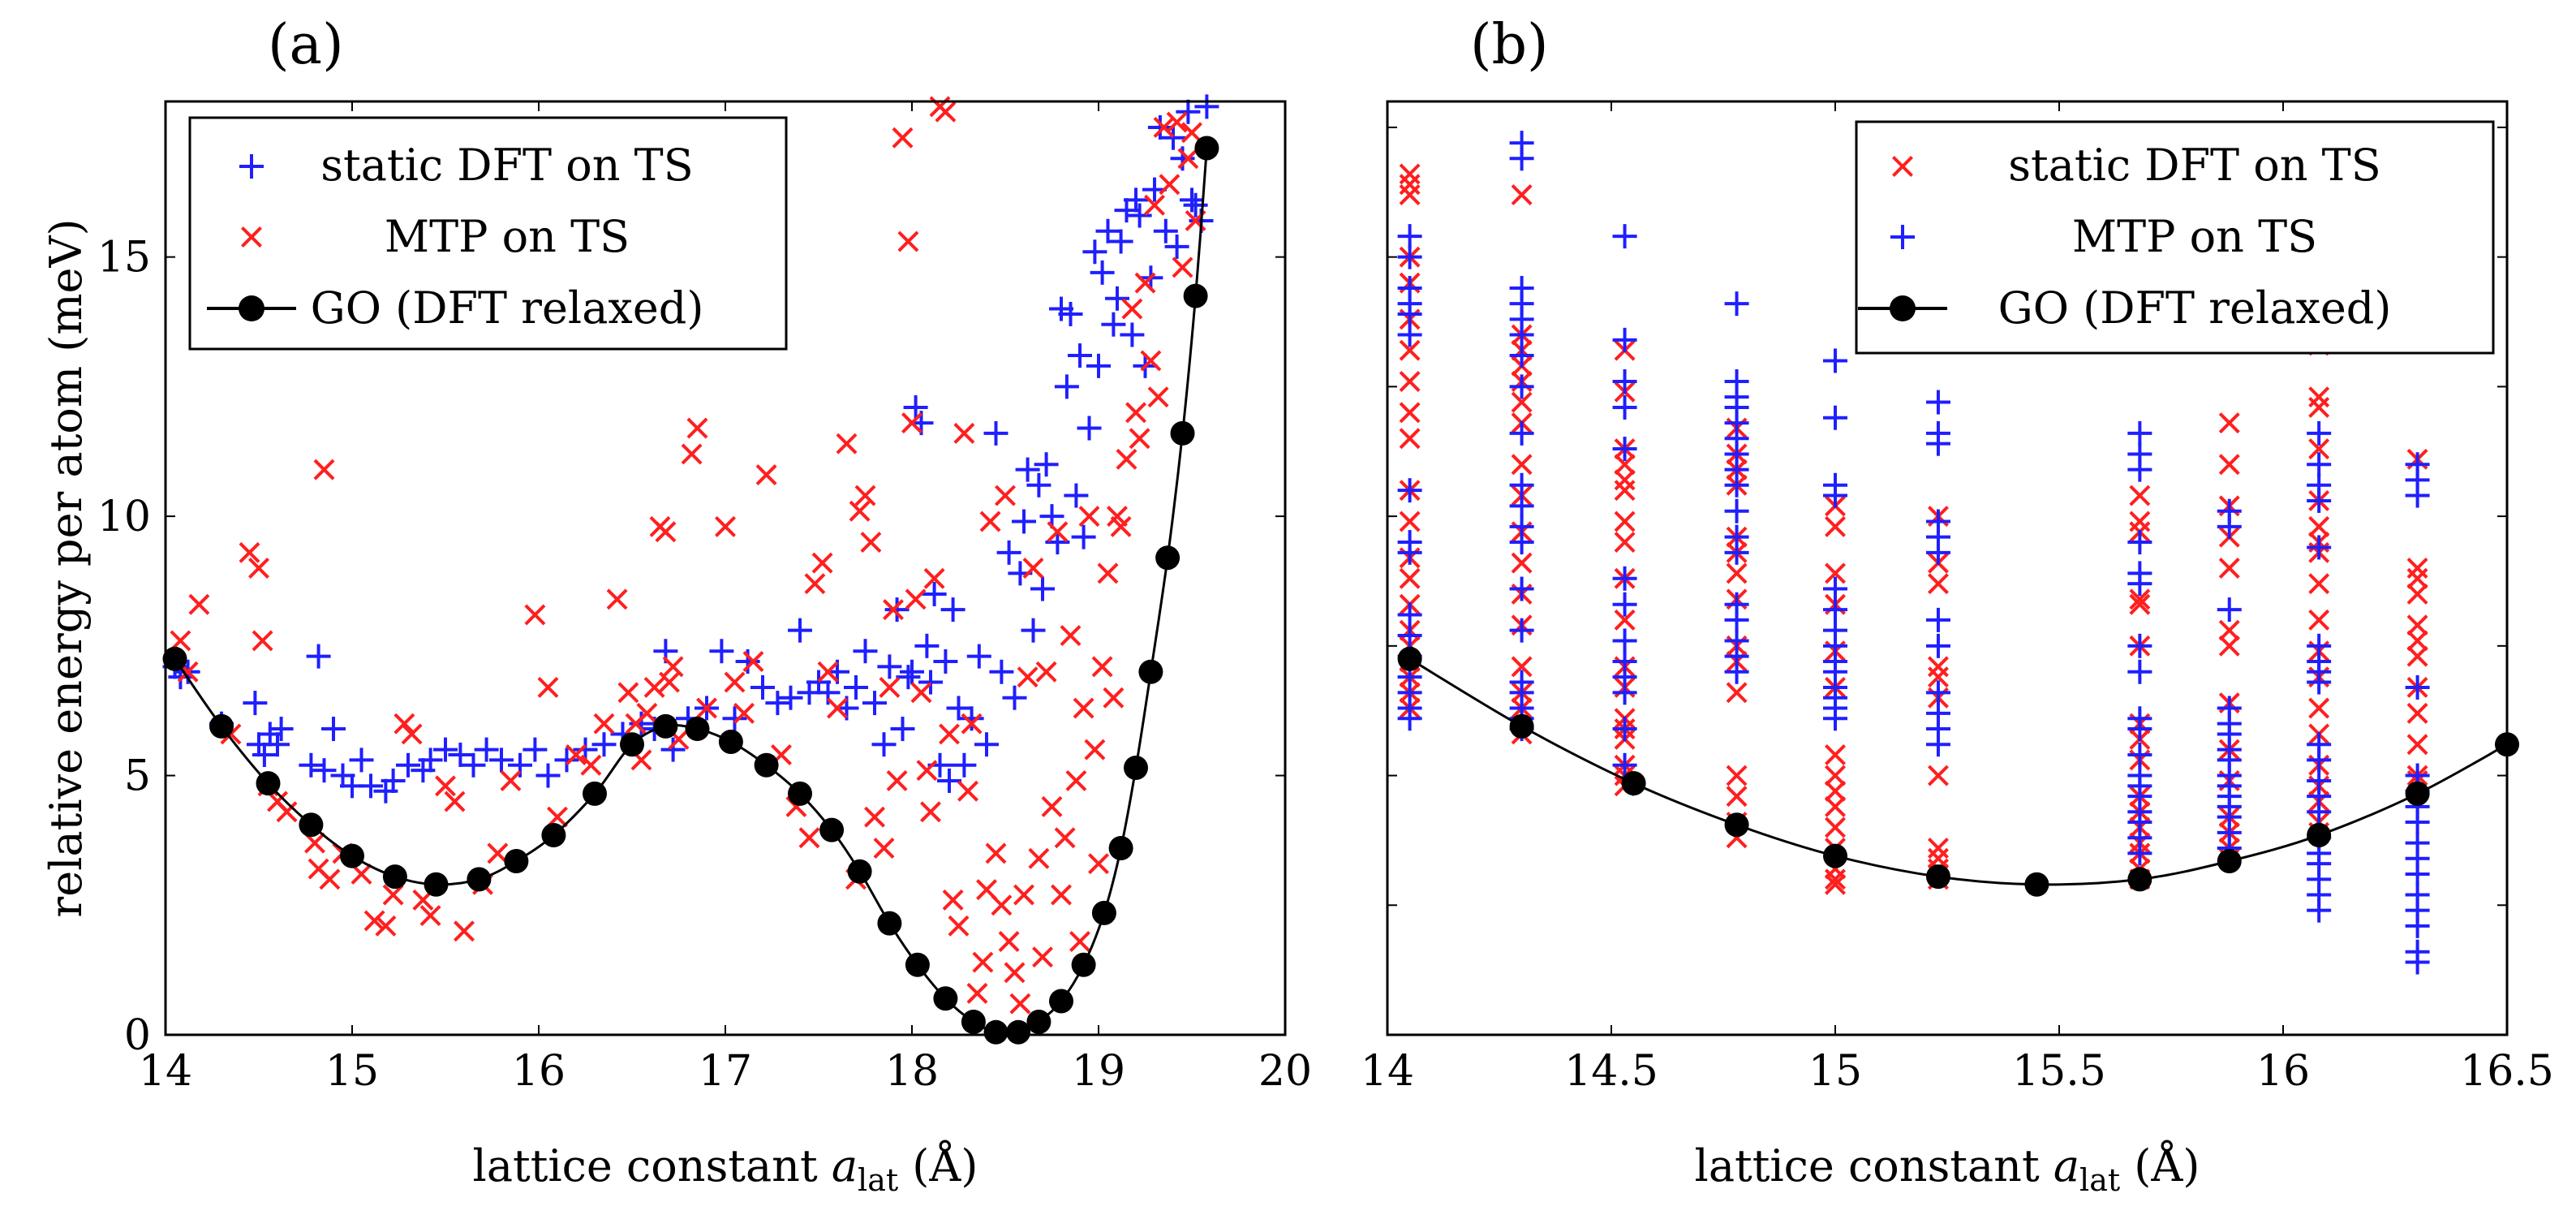 The width and height of the screenshot is (2576, 1215). What do you see at coordinates (66, 567) in the screenshot?
I see `panel-a-y-axis-label: relative energy per atom (meV)` at bounding box center [66, 567].